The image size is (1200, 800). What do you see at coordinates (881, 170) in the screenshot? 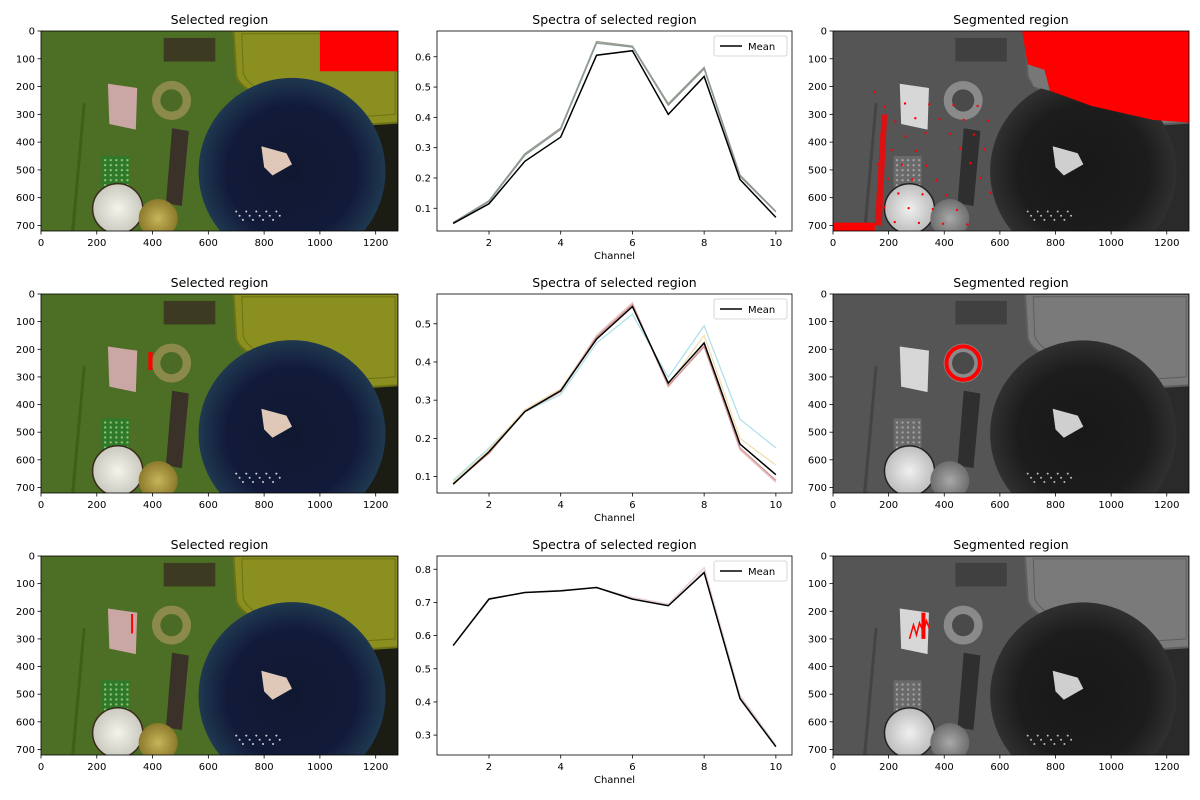
I see `segment-pen` at bounding box center [881, 170].